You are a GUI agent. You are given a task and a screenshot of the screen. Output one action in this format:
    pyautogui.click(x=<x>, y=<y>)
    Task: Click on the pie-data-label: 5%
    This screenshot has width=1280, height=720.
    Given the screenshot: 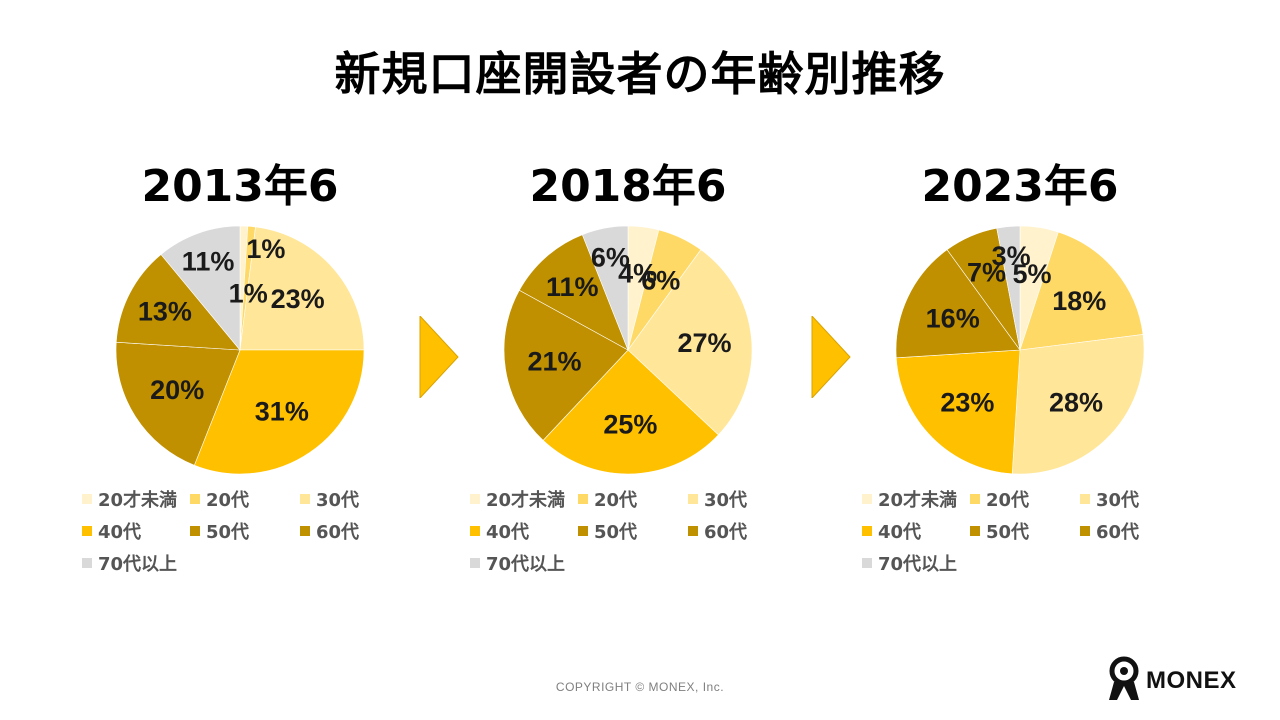 What is the action you would take?
    pyautogui.click(x=1032, y=274)
    